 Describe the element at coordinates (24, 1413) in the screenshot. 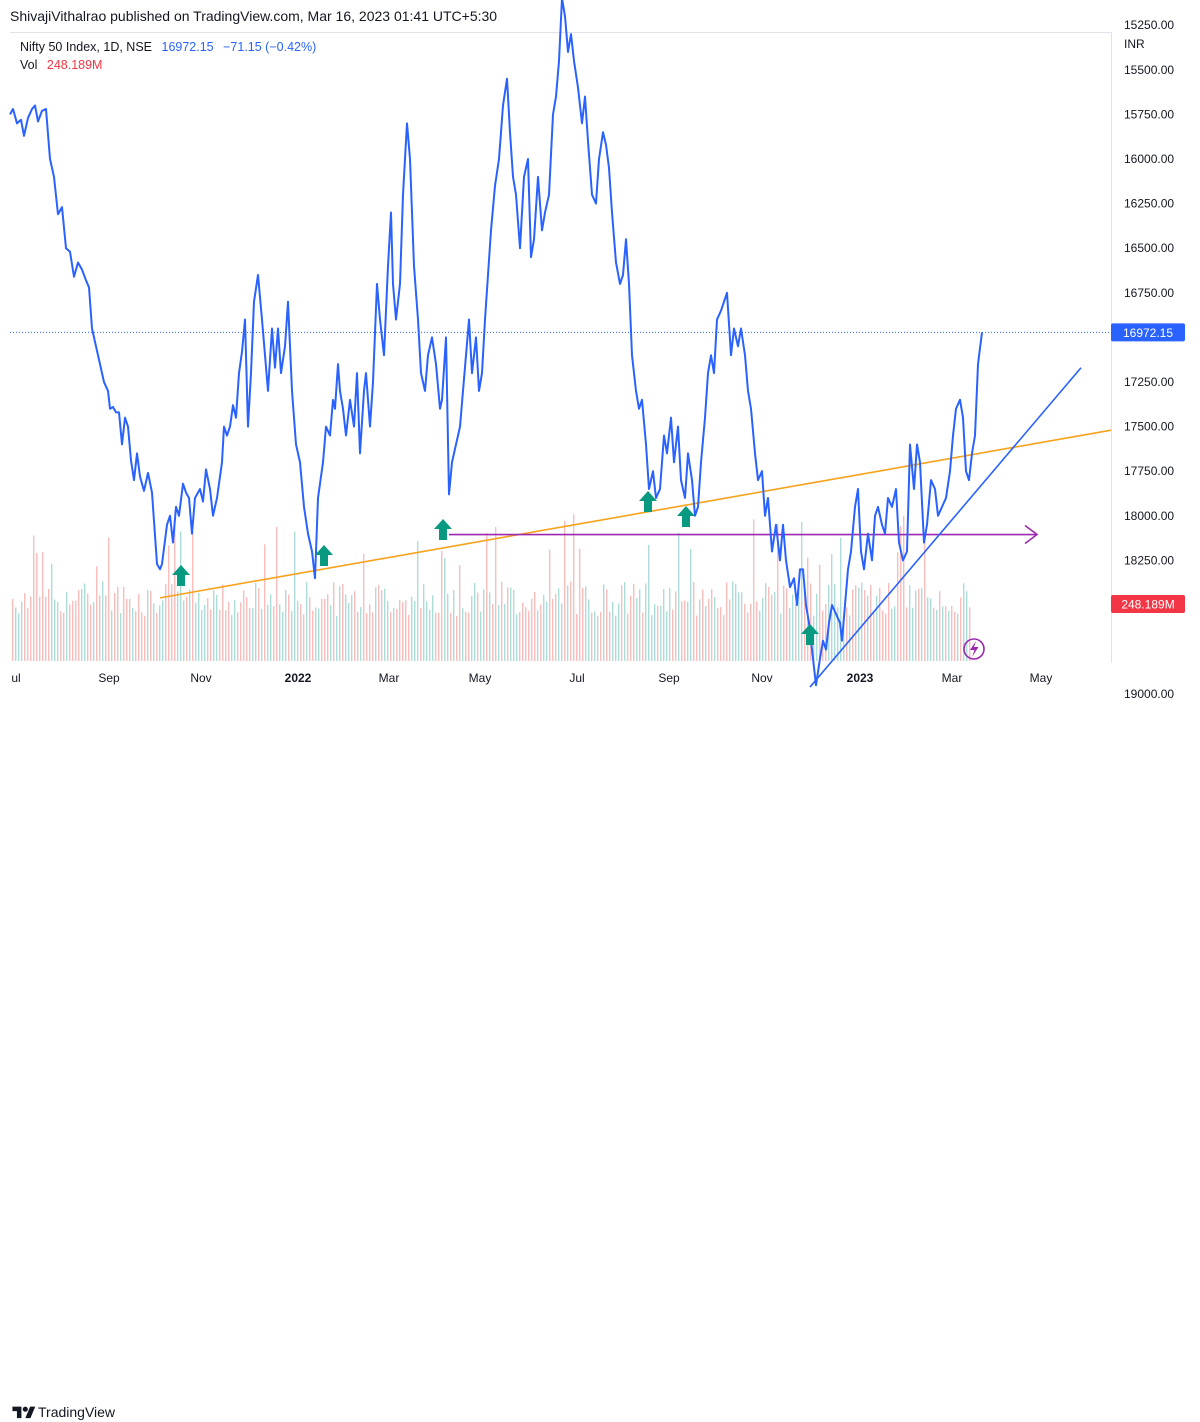

I see `tradingview-logo-icon` at that location.